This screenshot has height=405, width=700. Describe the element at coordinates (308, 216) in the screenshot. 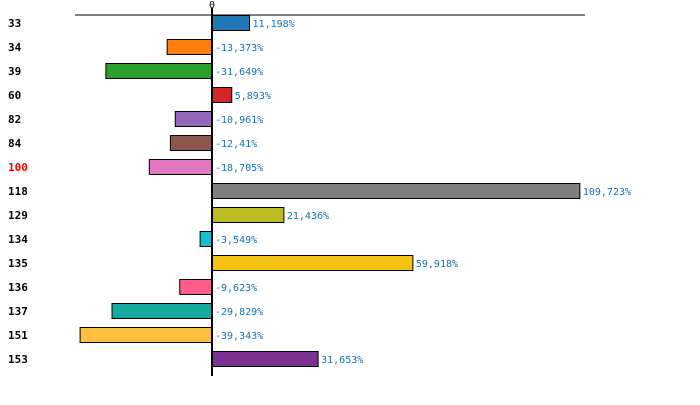

I see `value-label-129: 21,436%` at that location.